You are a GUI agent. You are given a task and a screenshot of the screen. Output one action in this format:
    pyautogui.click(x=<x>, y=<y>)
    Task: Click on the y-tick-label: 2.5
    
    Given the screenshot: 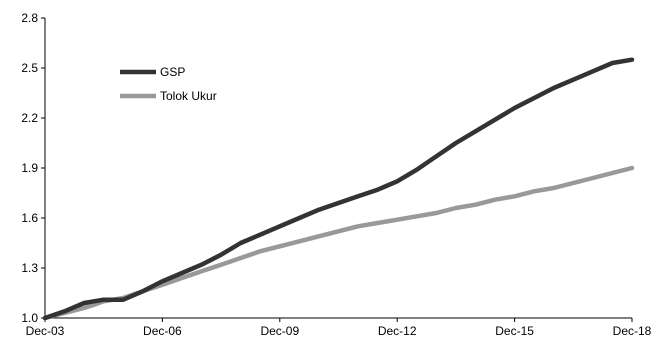 What is the action you would take?
    pyautogui.click(x=29, y=68)
    